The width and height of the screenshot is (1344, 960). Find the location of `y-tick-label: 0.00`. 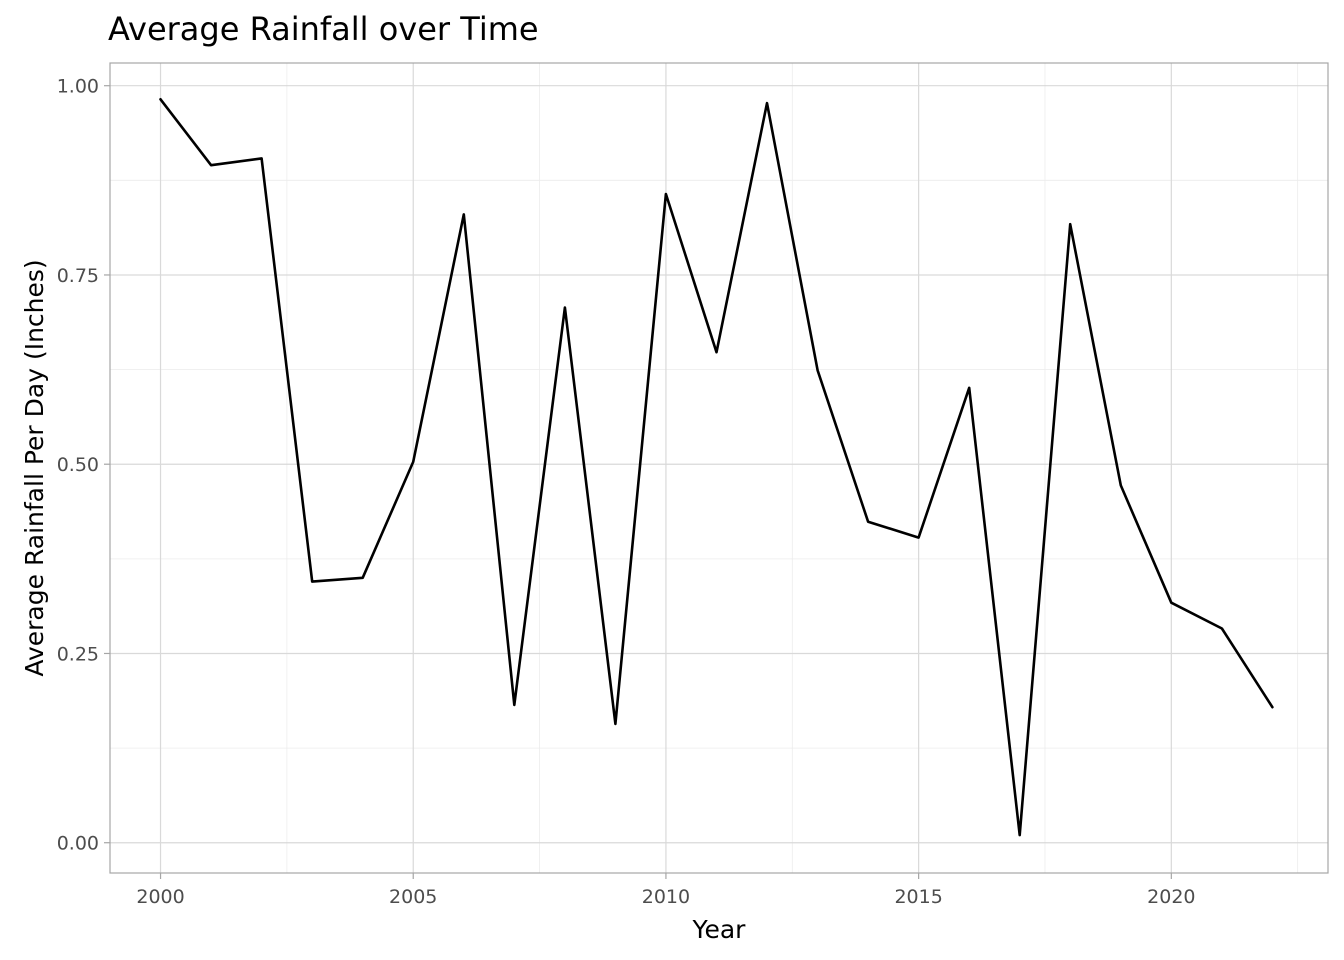

y-tick-label: 0.00 is located at coordinates (78, 844).